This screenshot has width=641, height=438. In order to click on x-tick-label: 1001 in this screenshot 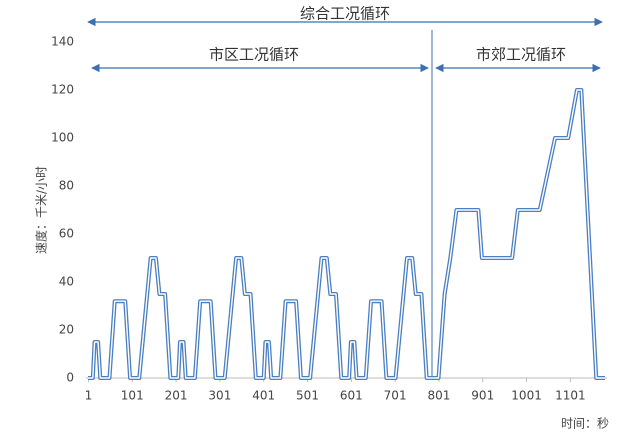, I will do `click(526, 396)`.